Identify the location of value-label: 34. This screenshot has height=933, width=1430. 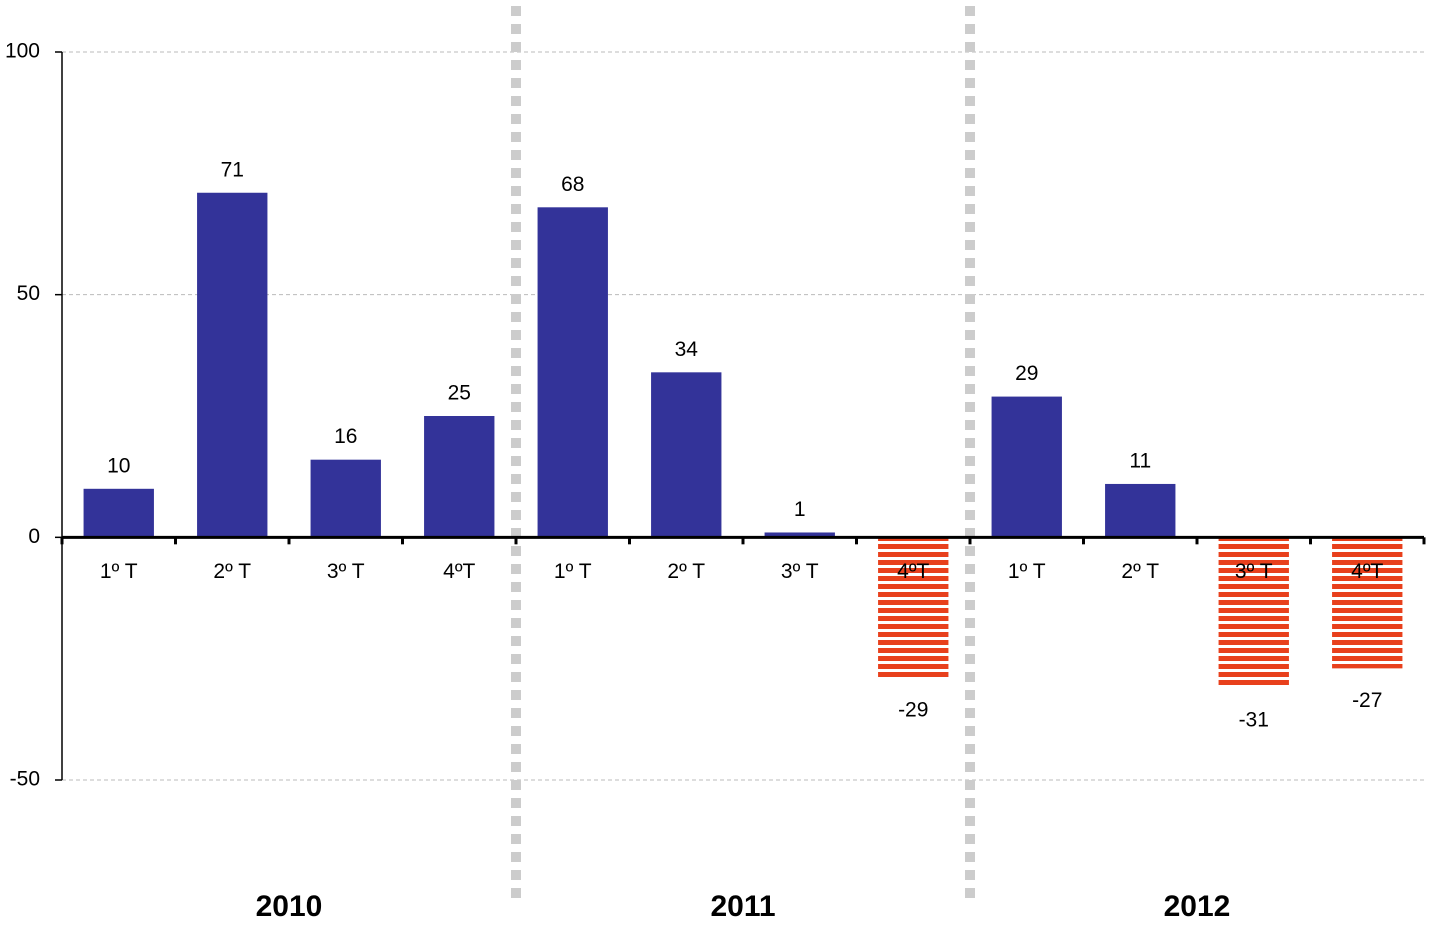
(687, 349).